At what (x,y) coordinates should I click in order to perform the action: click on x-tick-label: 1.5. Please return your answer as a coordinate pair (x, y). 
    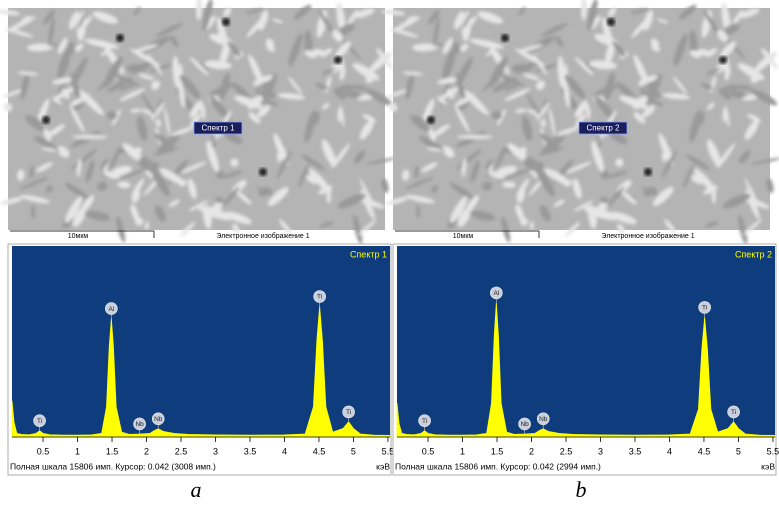
    Looking at the image, I should click on (497, 451).